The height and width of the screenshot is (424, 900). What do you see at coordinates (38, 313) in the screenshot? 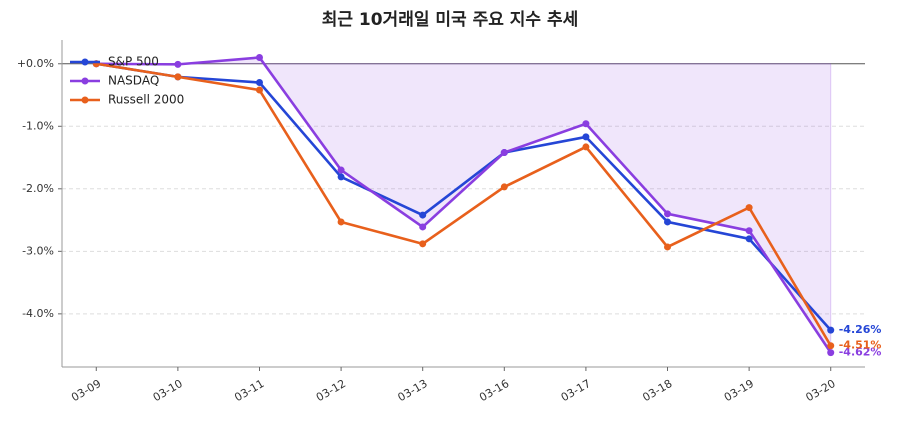
I see `y-tick-label: -4.0%` at bounding box center [38, 313].